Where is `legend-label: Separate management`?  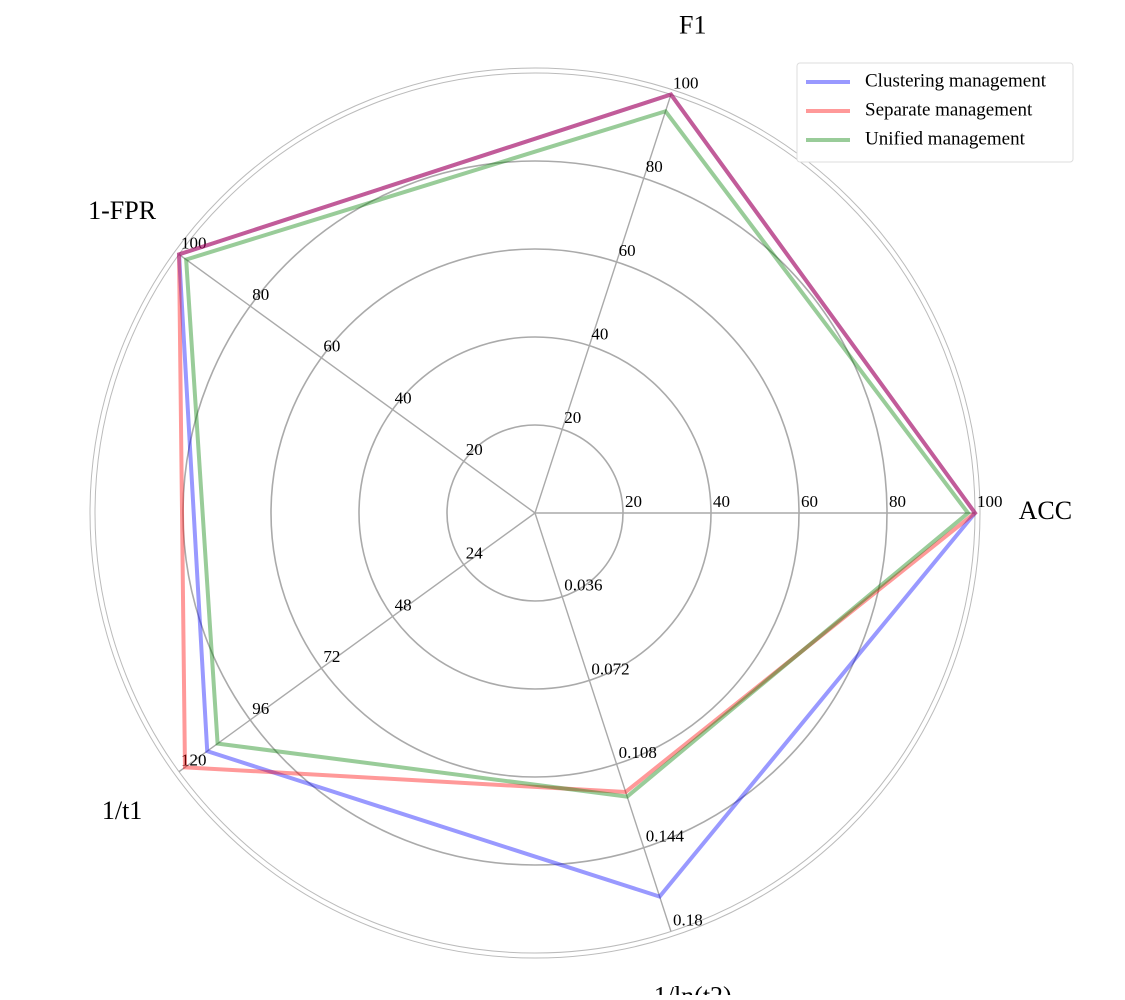 legend-label: Separate management is located at coordinates (949, 109).